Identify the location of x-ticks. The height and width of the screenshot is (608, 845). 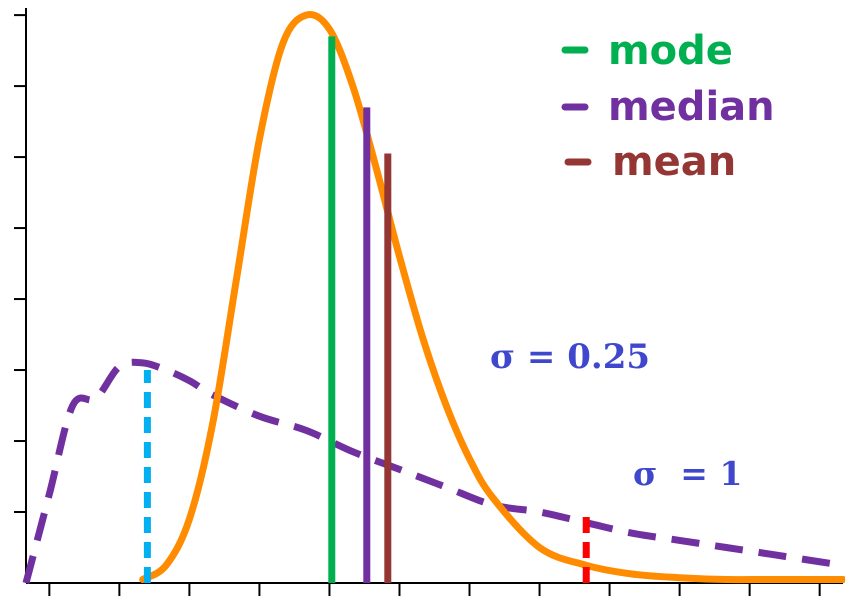
(434, 589).